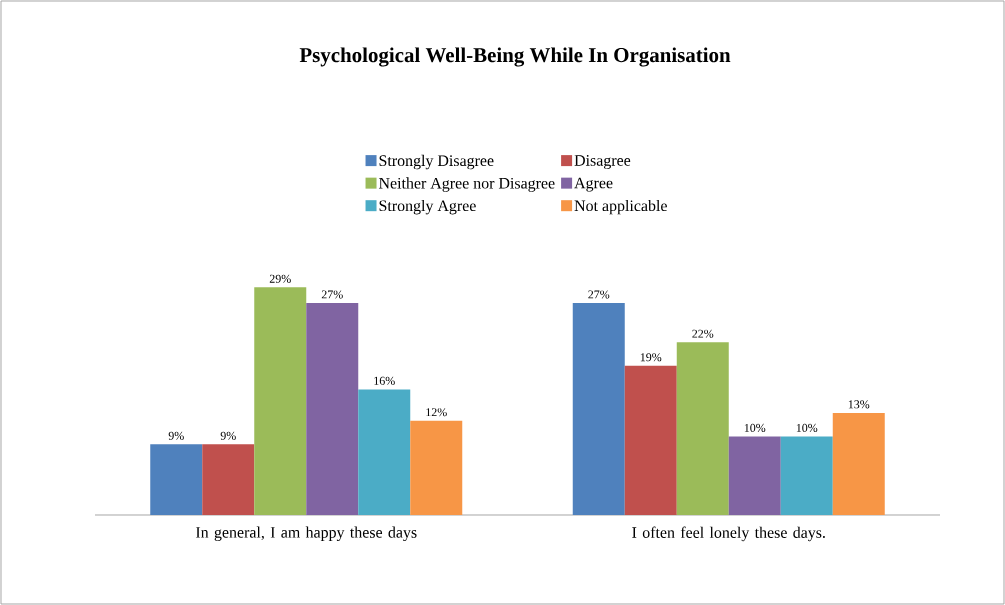  I want to click on data-label: 13%, so click(859, 404).